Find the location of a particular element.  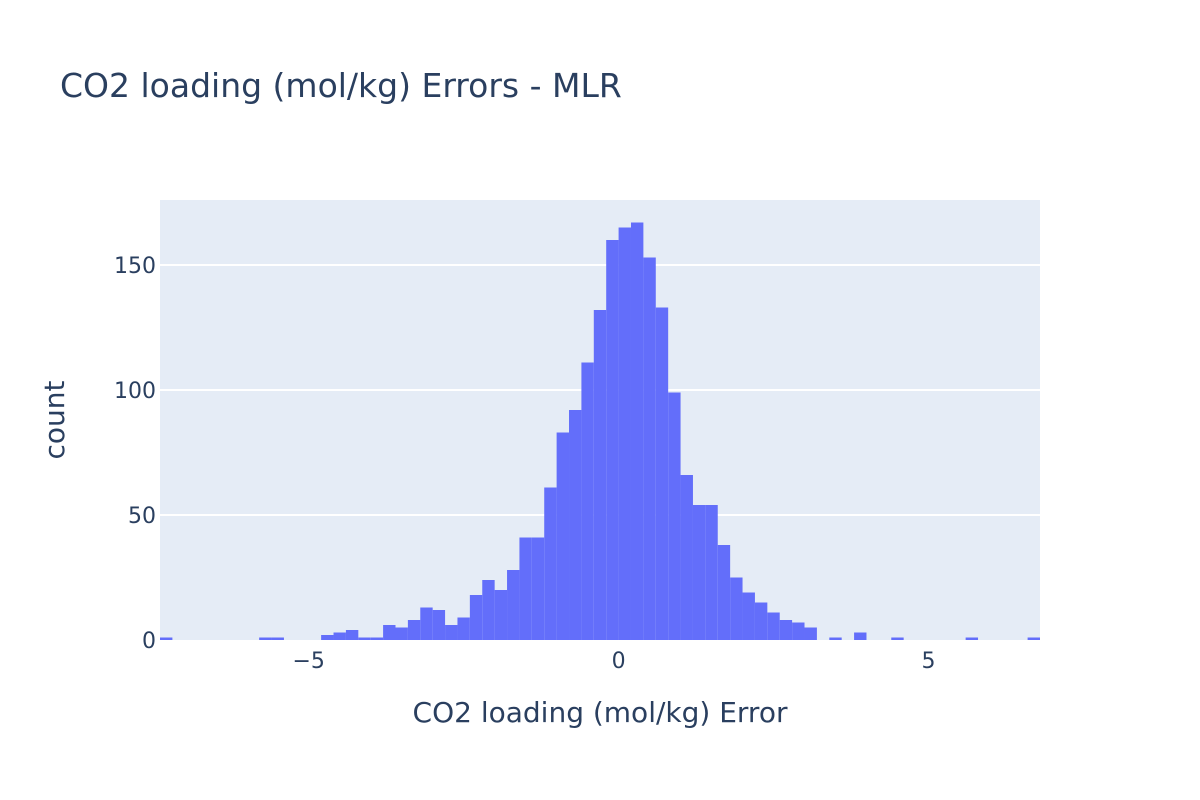

x-axis-title: CO2 loading (mol/kg) Error is located at coordinates (600, 712).